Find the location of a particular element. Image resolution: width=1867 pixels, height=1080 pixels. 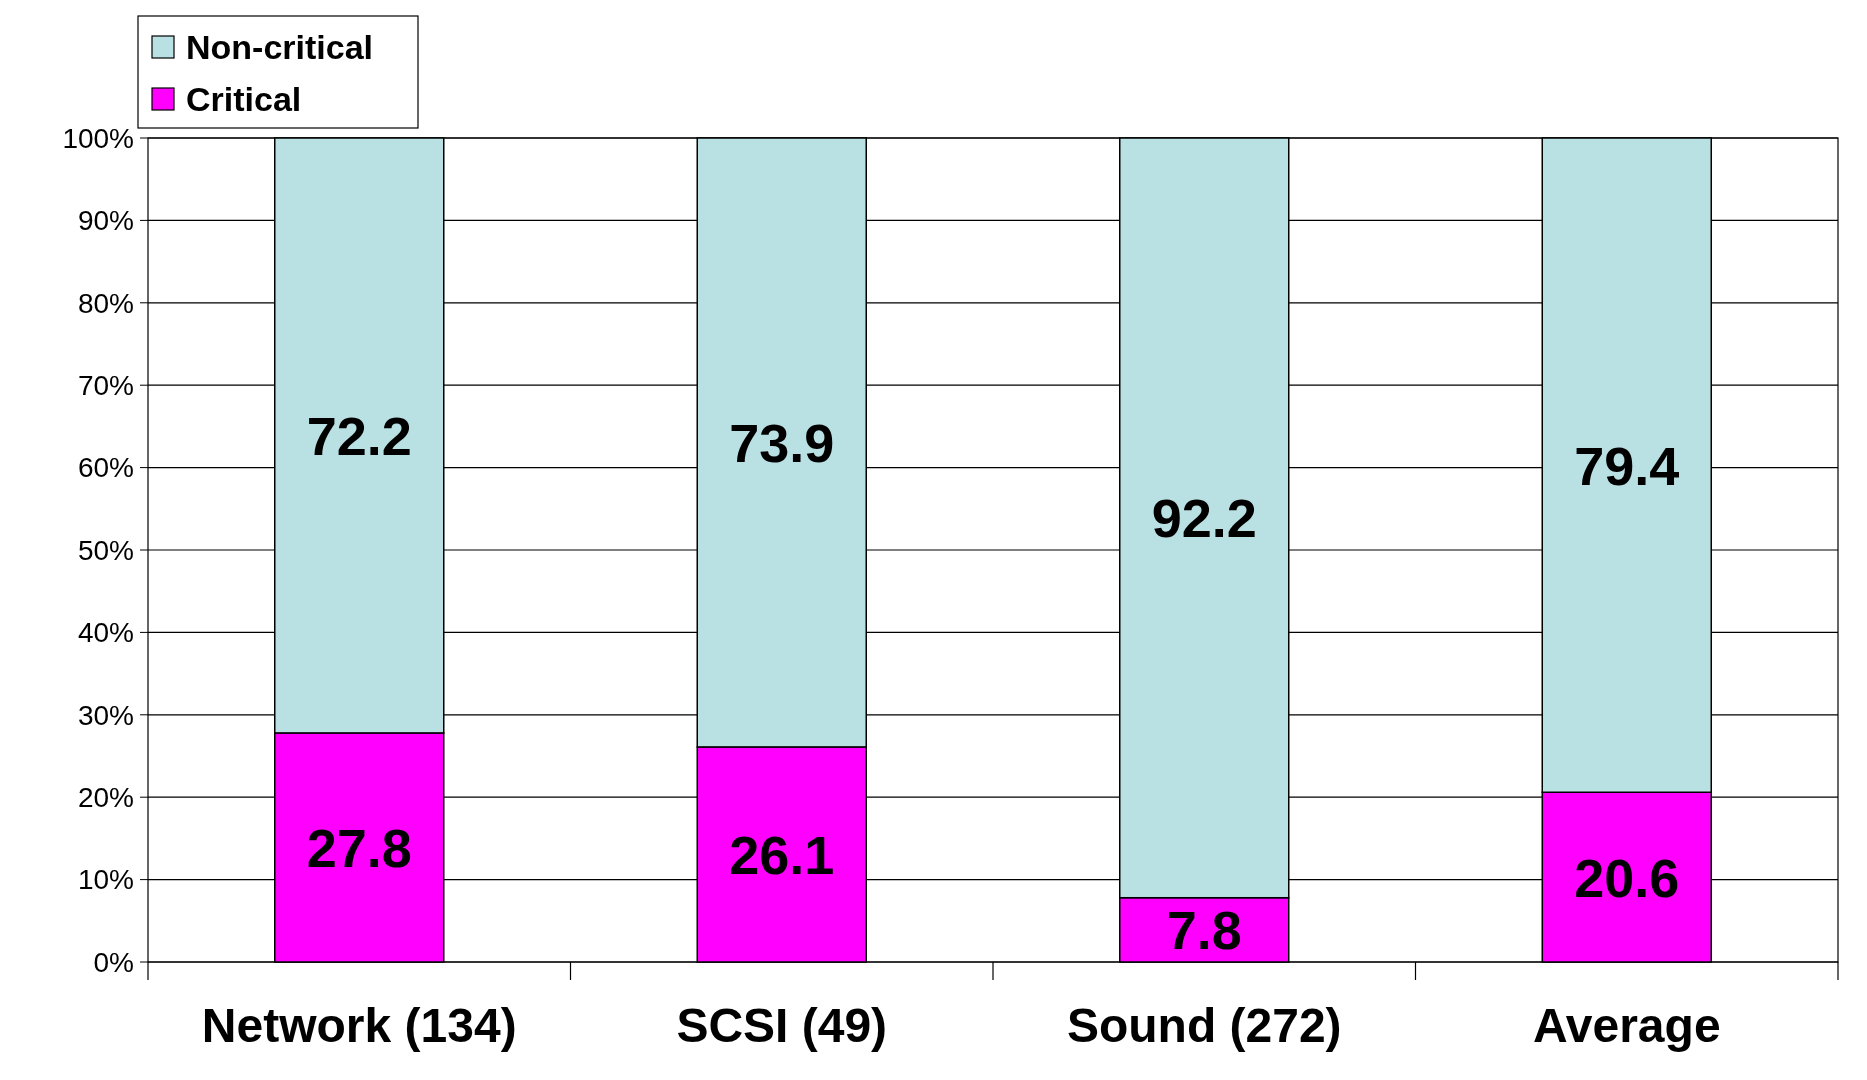

data-label: 73.9 is located at coordinates (782, 442).